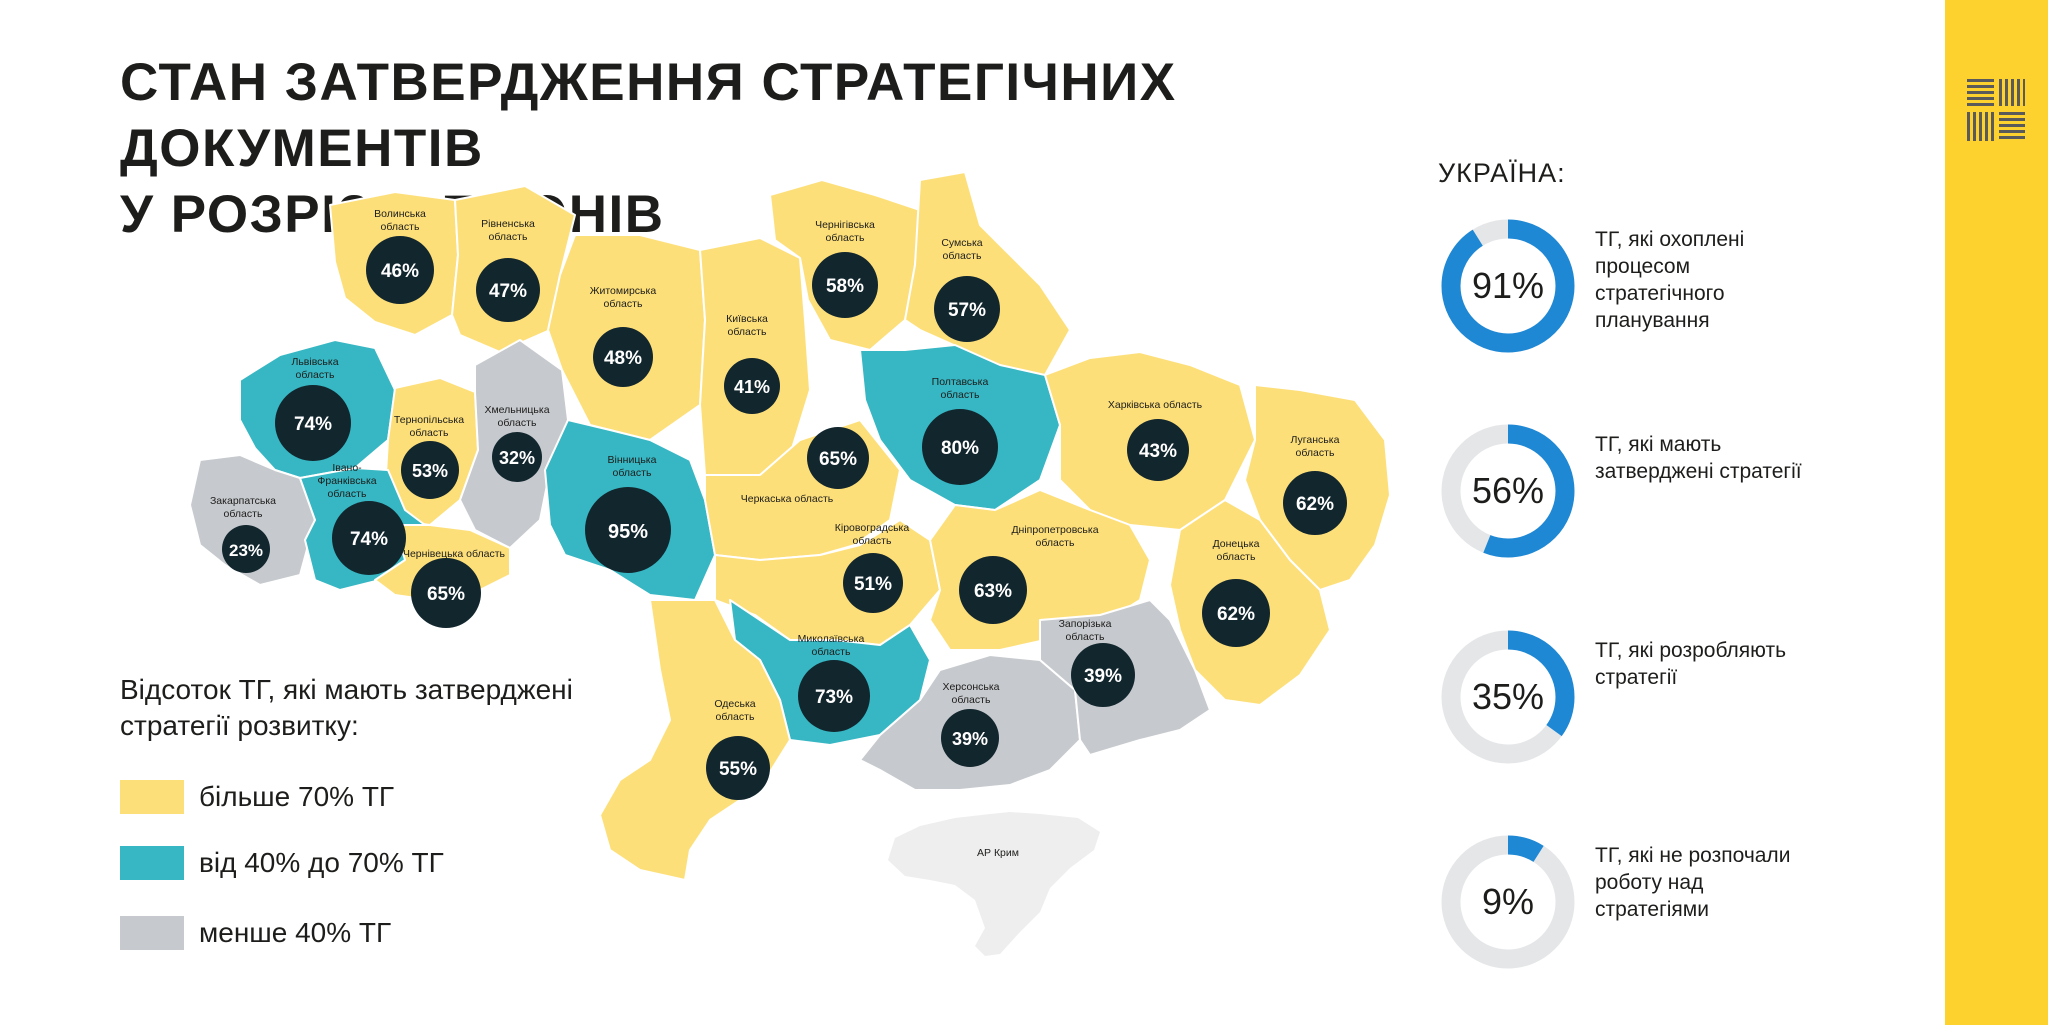 Image resolution: width=2048 pixels, height=1025 pixels. Describe the element at coordinates (623, 297) in the screenshot. I see `region-zhytomyr-label: Житомирська область` at that location.